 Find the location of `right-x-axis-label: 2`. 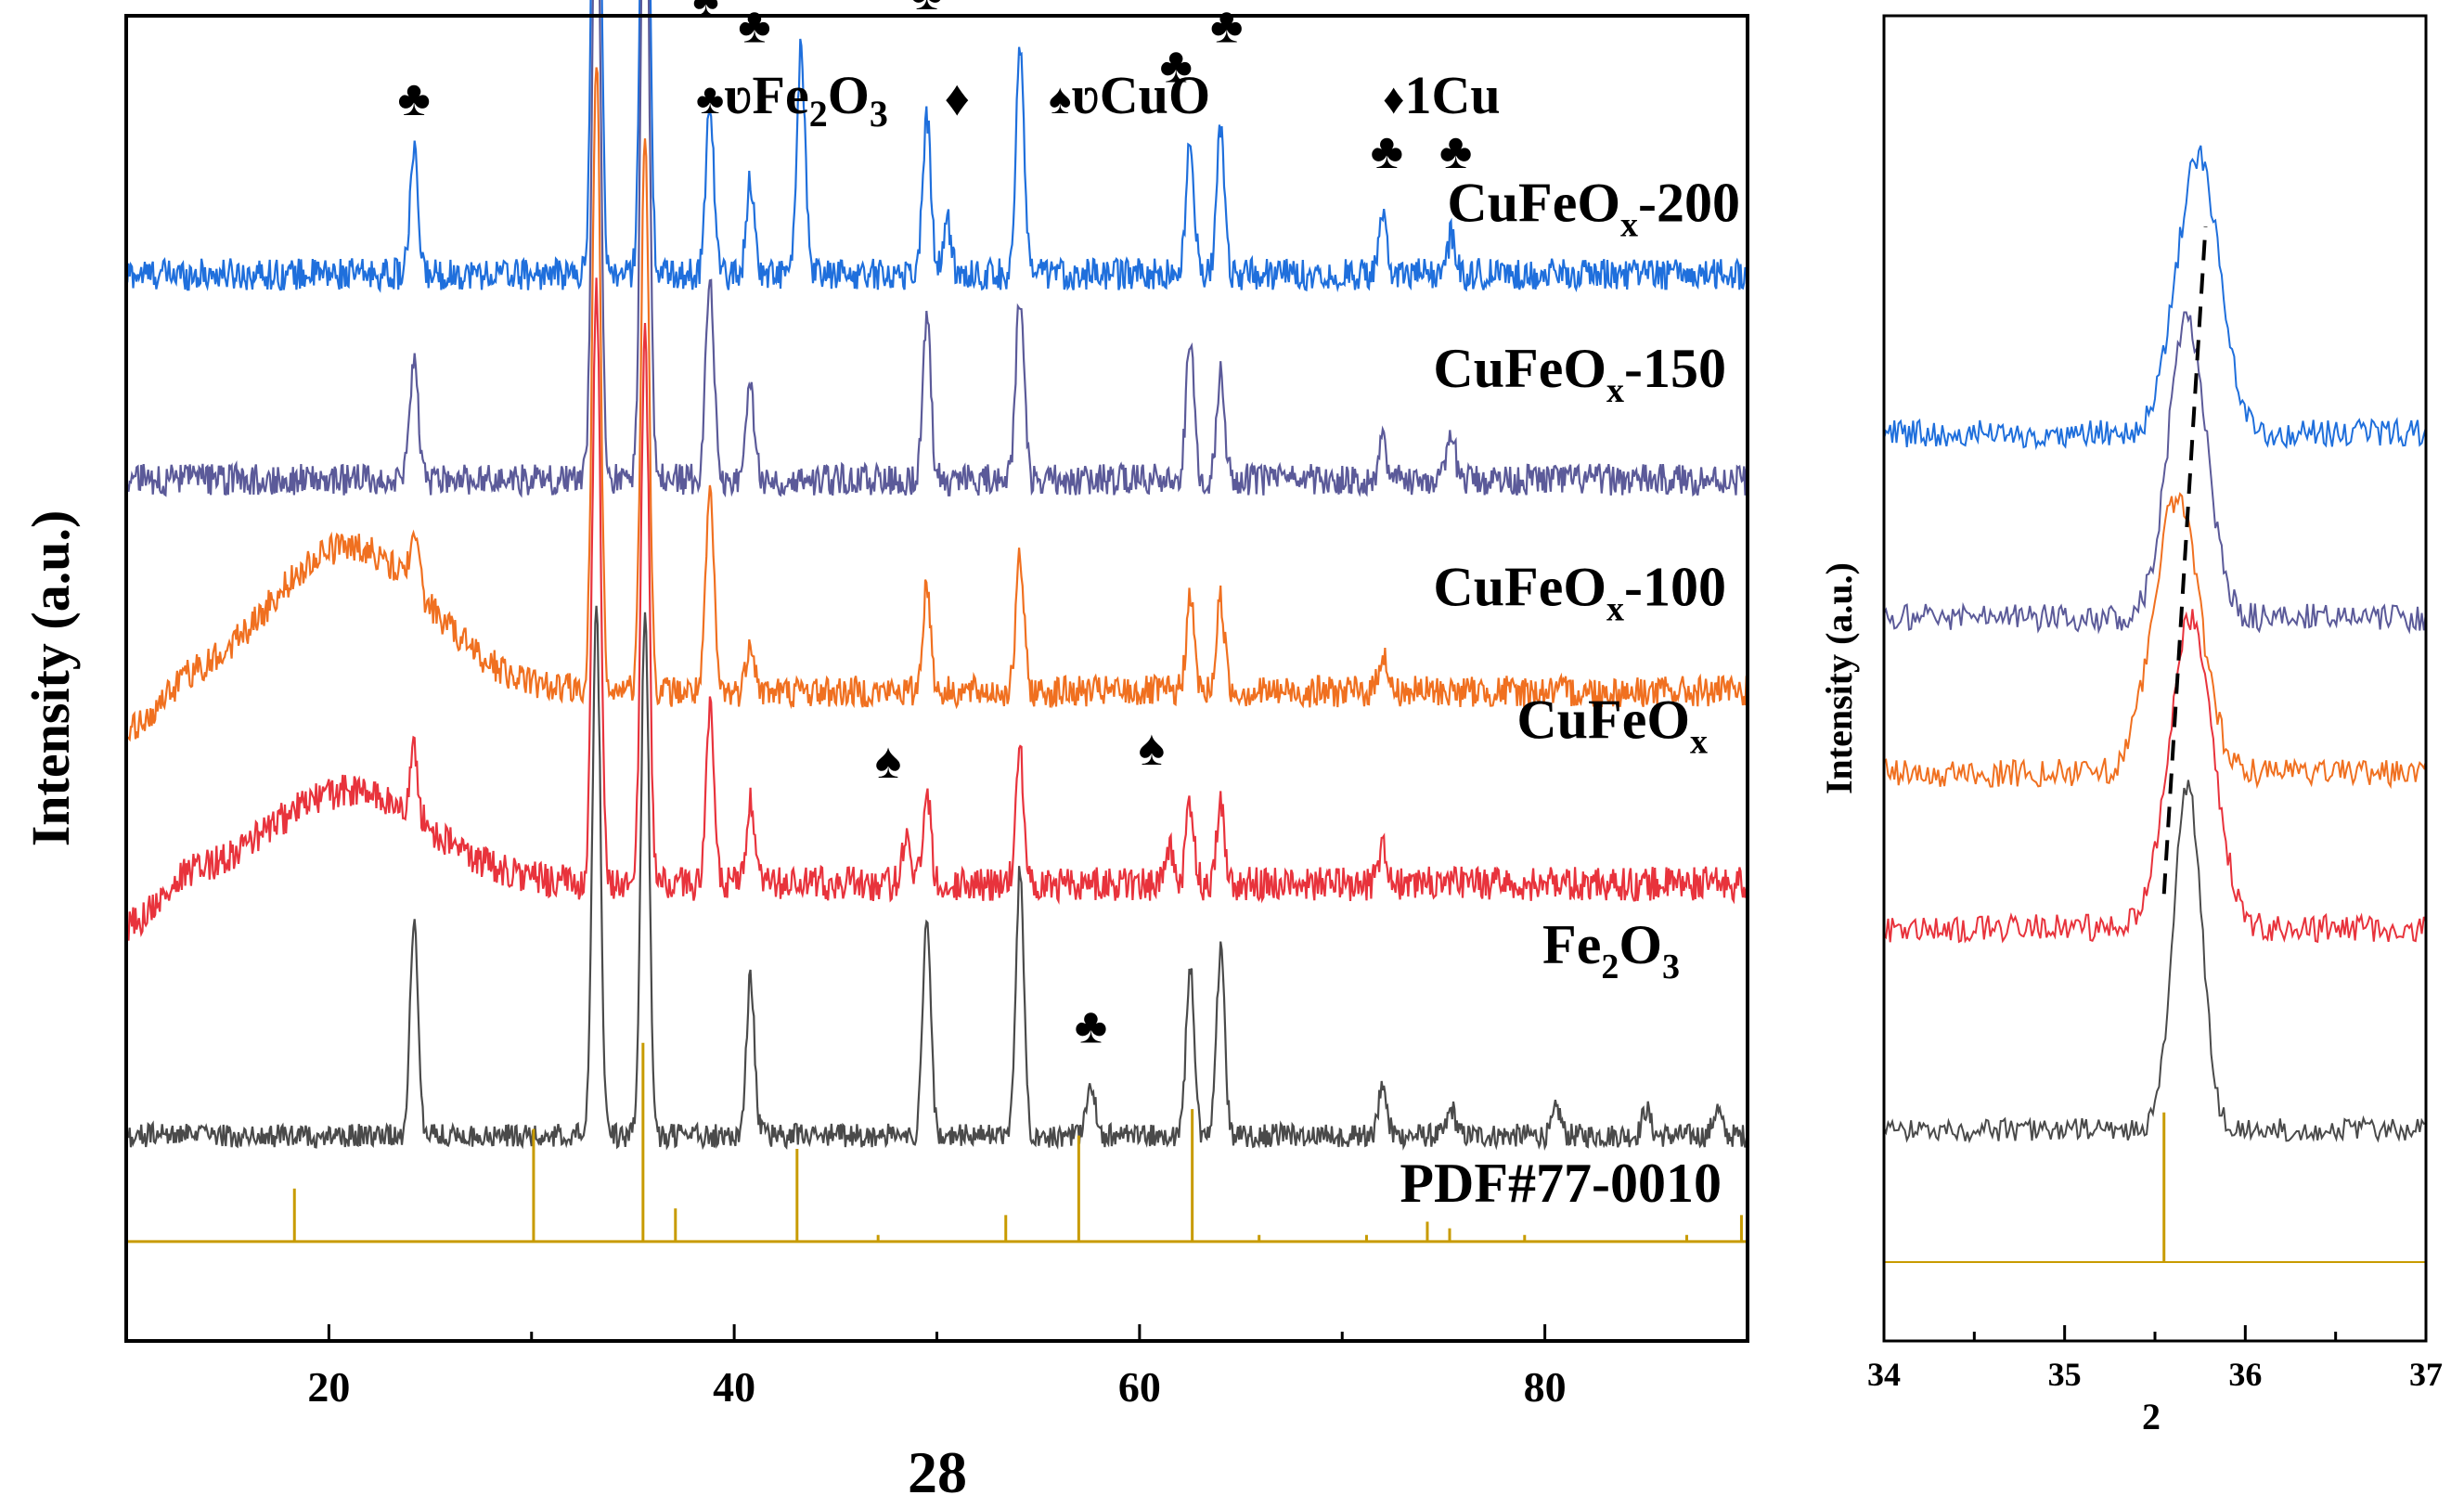

right-x-axis-label: 2 is located at coordinates (2152, 1417).